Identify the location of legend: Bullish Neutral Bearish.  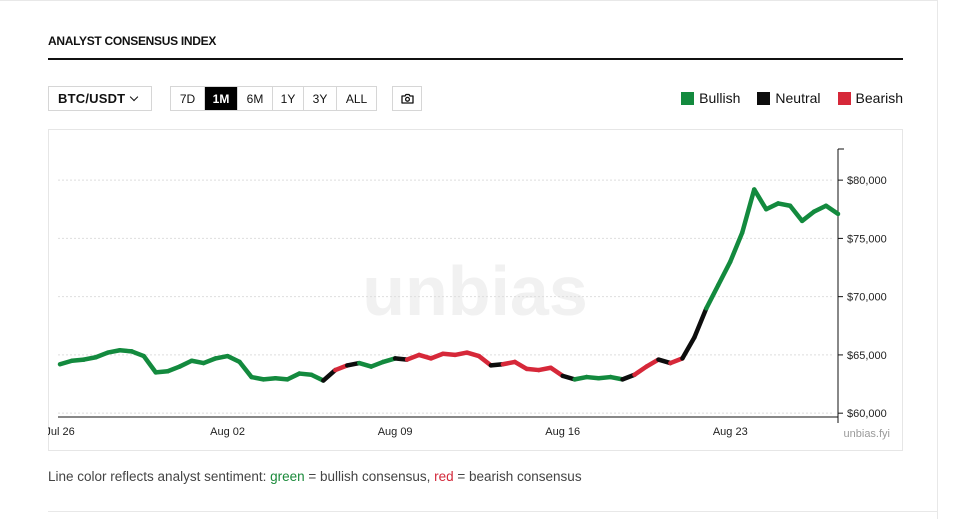
(783, 98).